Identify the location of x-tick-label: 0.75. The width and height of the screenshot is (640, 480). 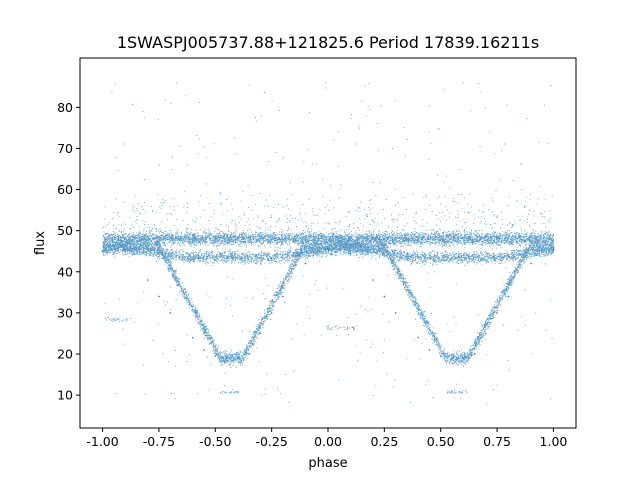
(497, 441).